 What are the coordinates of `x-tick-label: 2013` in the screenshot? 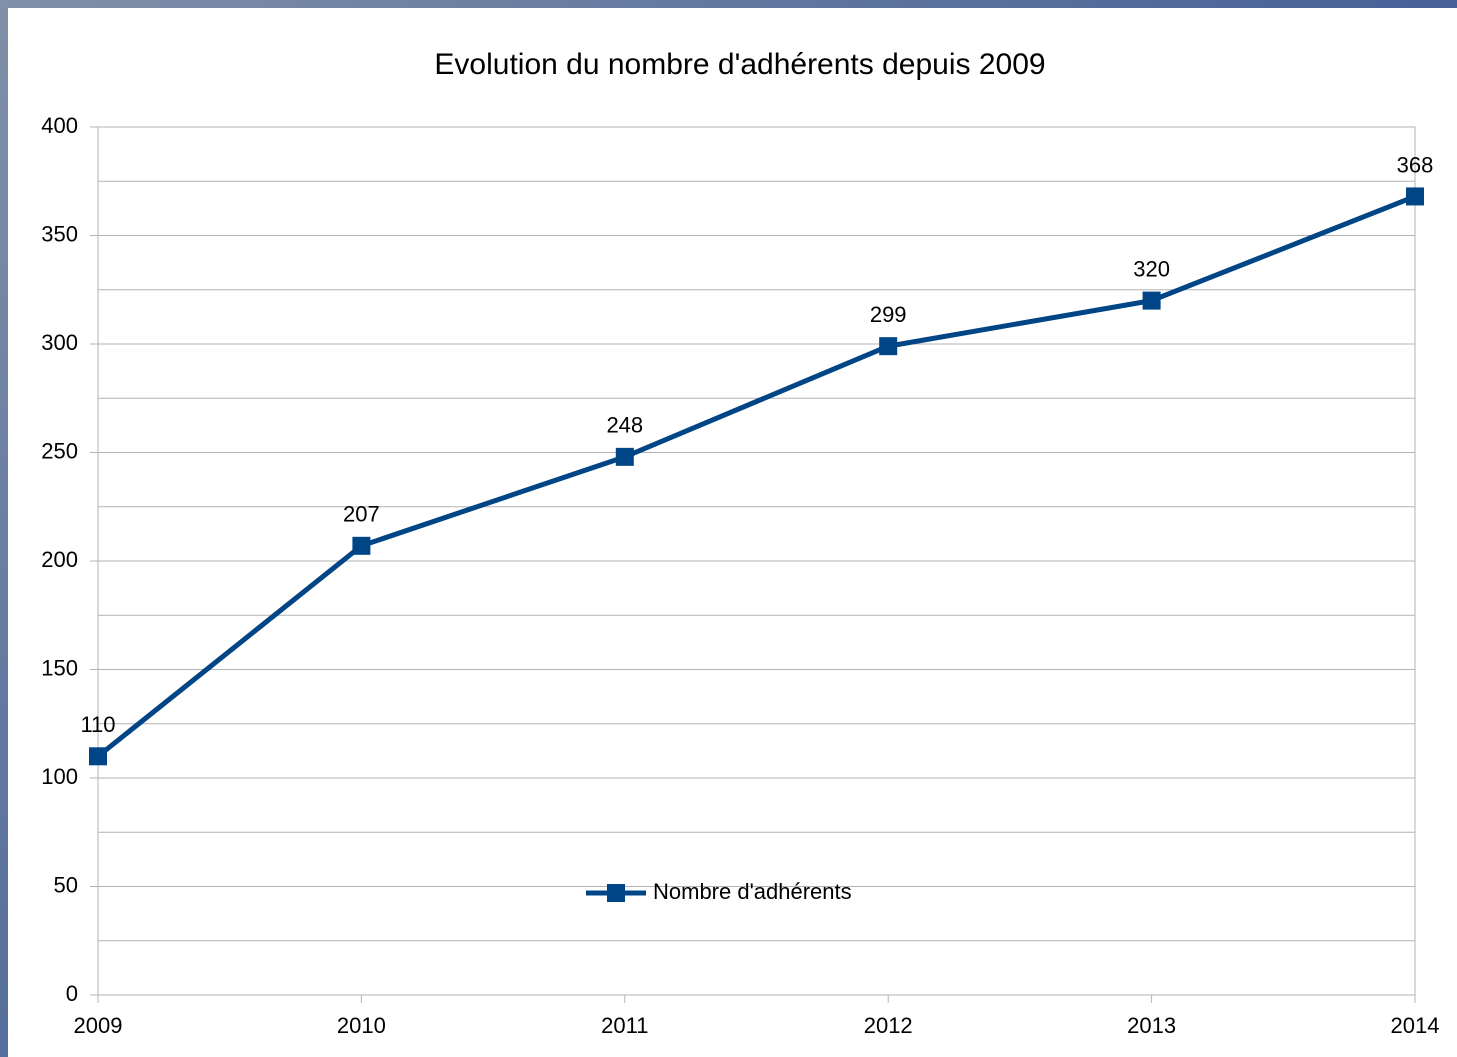 It's located at (1151, 1025).